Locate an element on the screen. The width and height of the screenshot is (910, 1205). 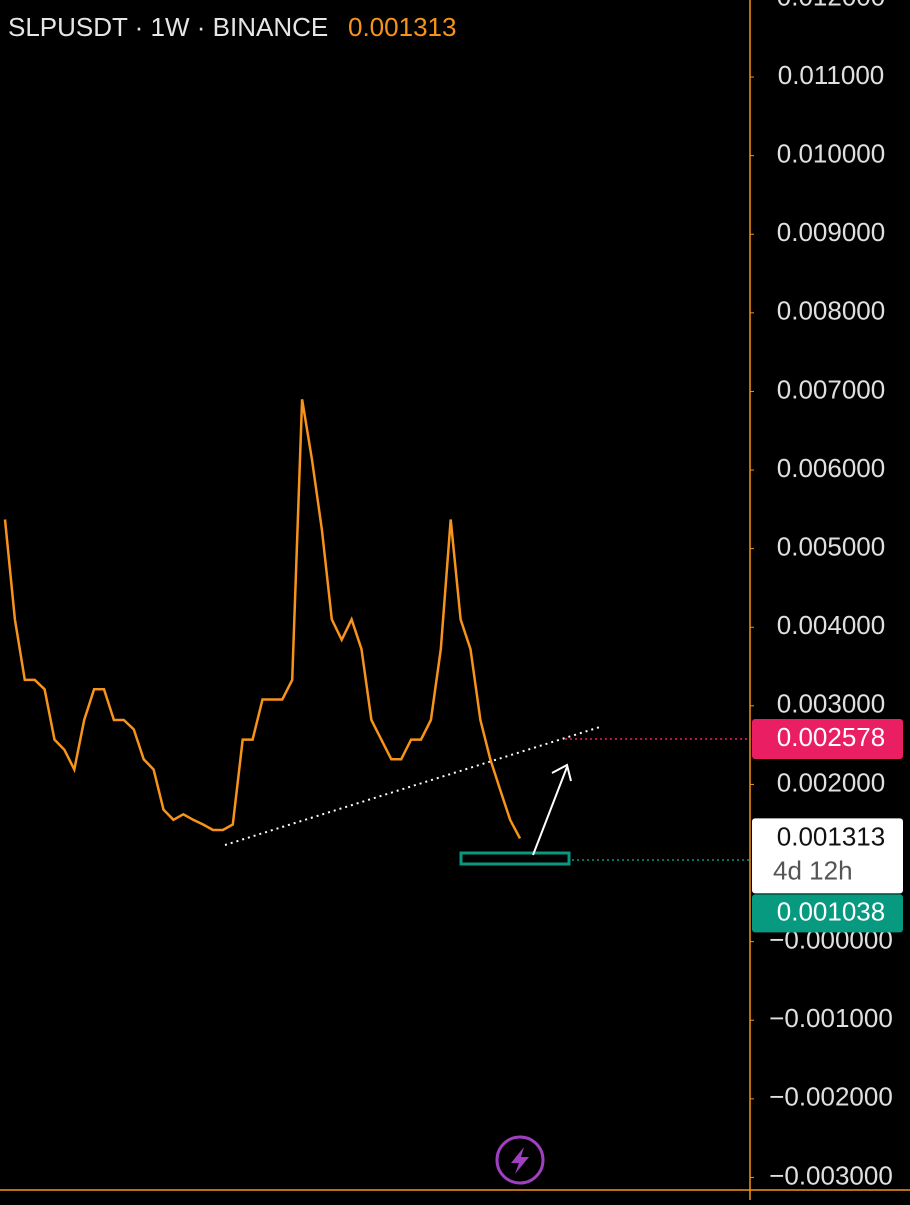
lightning-button is located at coordinates (520, 1160).